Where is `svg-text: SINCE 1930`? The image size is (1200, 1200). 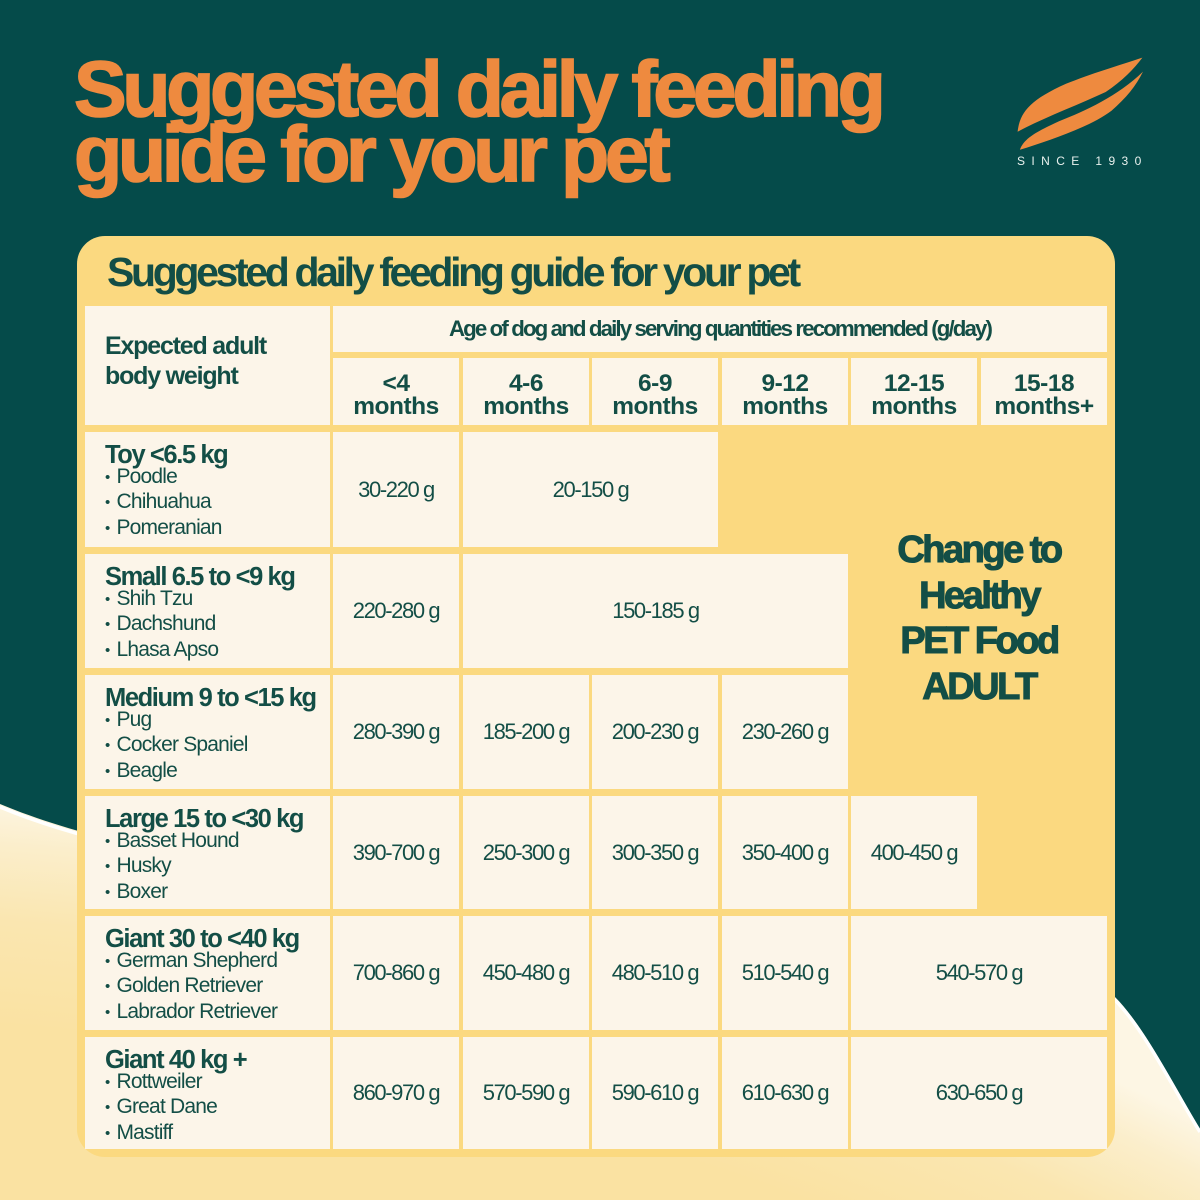
svg-text: SINCE 1930 is located at coordinates (1082, 161).